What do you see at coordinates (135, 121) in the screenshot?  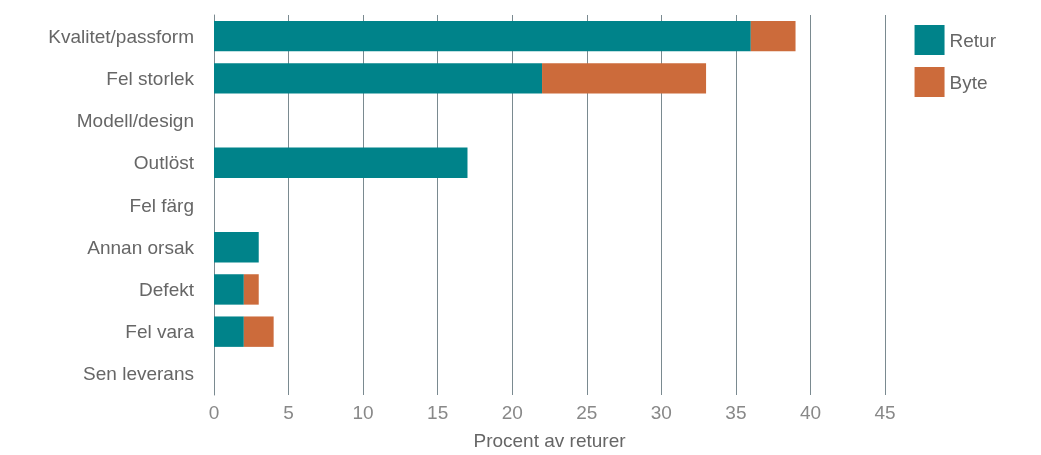 I see `y-tick-label: Modell/design` at bounding box center [135, 121].